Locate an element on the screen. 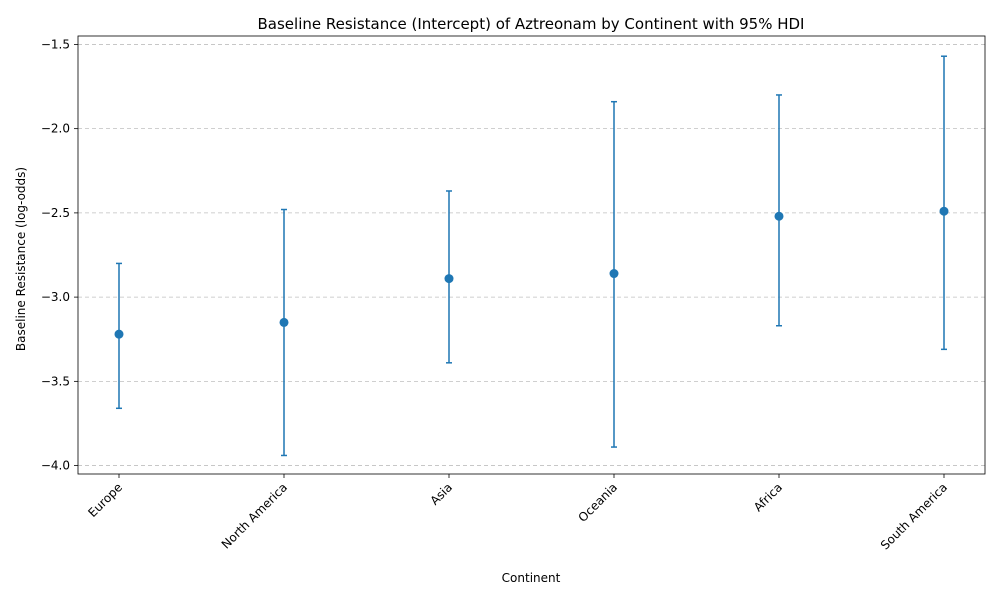  x-axis-label: Continent is located at coordinates (531, 578).